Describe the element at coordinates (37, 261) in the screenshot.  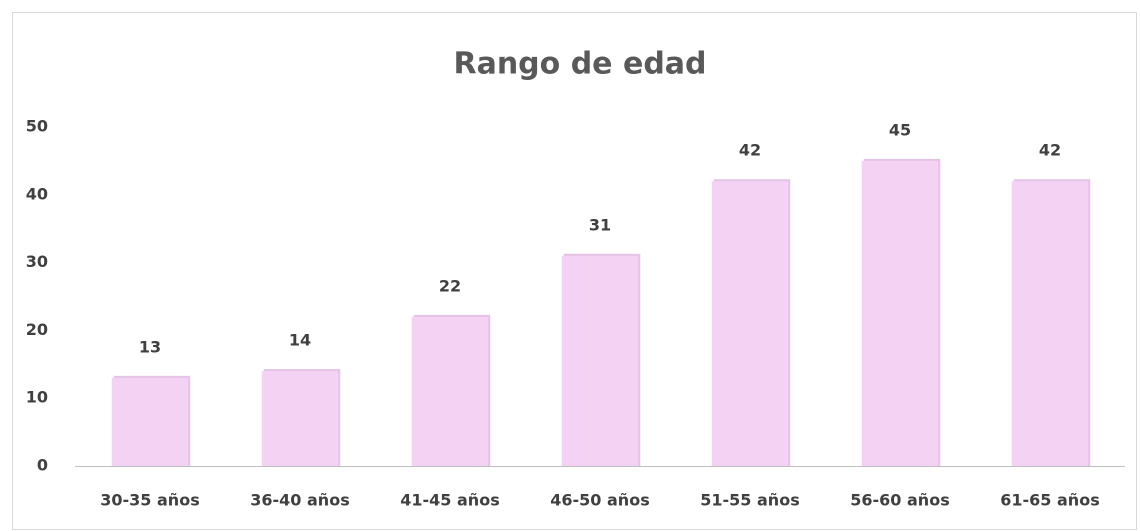
I see `y-tick-label: 30` at that location.